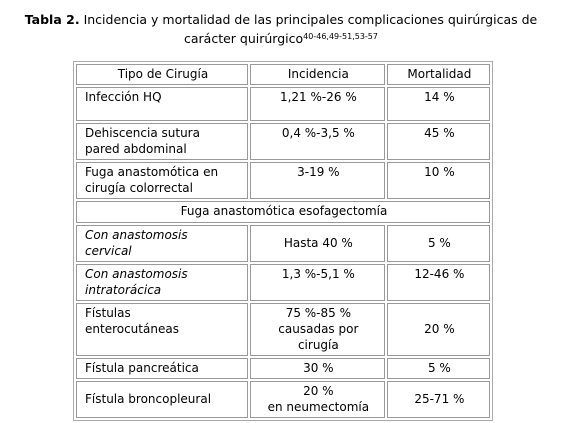 This screenshot has height=423, width=562. Describe the element at coordinates (162, 282) in the screenshot. I see `cell: Con anastomosis intratorácica` at that location.